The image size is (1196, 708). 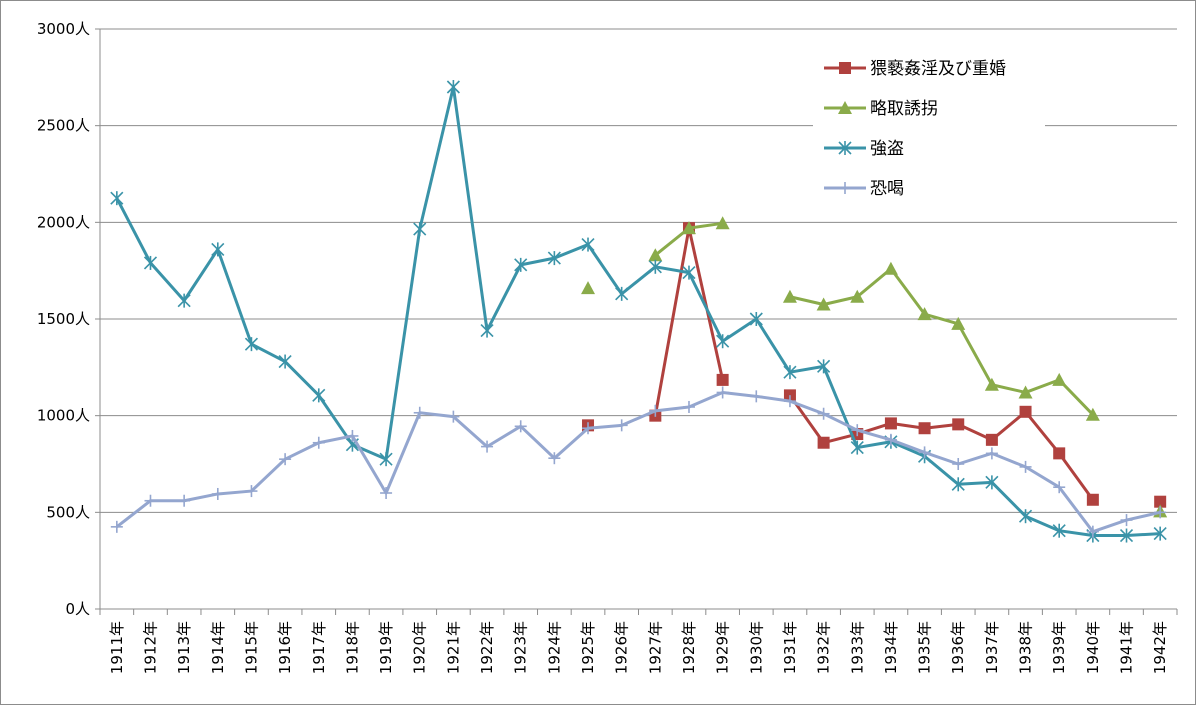 I want to click on series-3-point-1924年, so click(x=554, y=258).